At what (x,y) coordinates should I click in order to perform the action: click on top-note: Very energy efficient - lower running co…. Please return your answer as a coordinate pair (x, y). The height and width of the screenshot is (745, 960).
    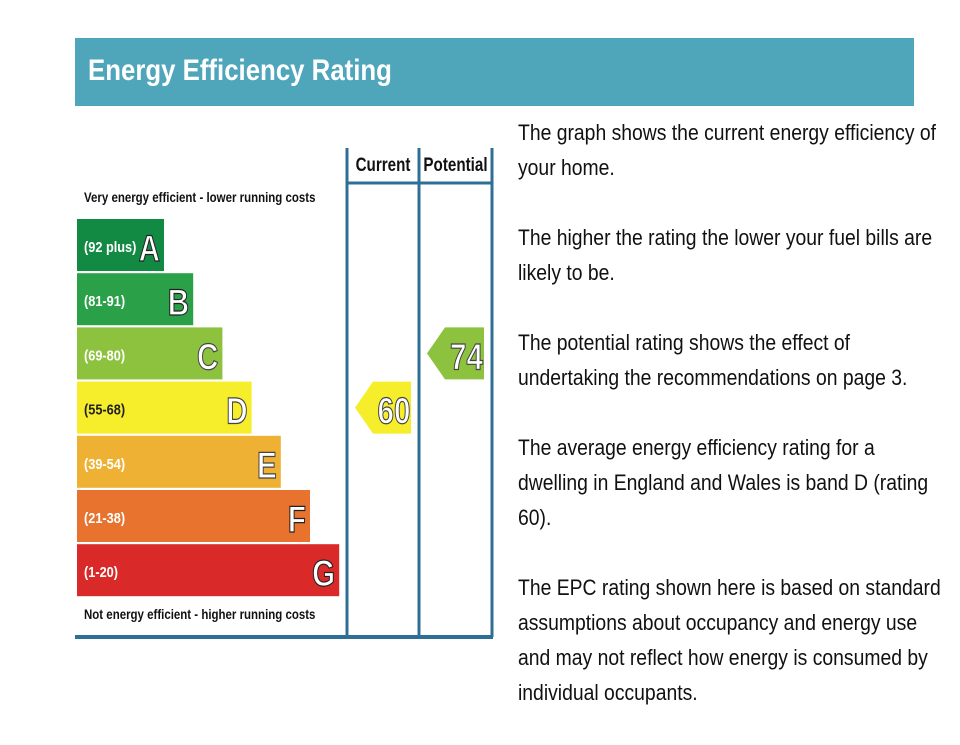
    Looking at the image, I should click on (199, 197).